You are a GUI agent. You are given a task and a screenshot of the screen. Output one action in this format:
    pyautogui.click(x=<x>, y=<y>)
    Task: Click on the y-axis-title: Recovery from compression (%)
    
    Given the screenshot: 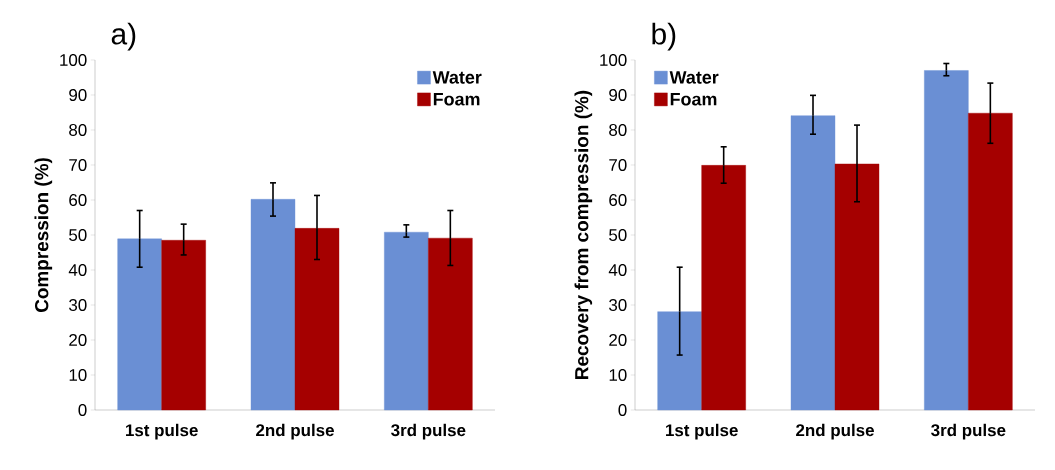 What is the action you would take?
    pyautogui.click(x=583, y=234)
    